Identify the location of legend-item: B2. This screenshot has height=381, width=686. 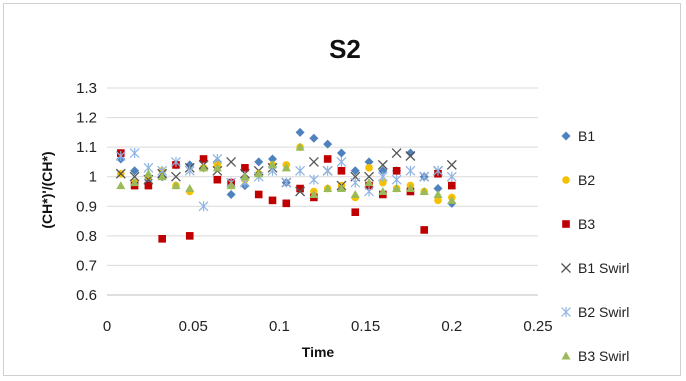
(578, 180).